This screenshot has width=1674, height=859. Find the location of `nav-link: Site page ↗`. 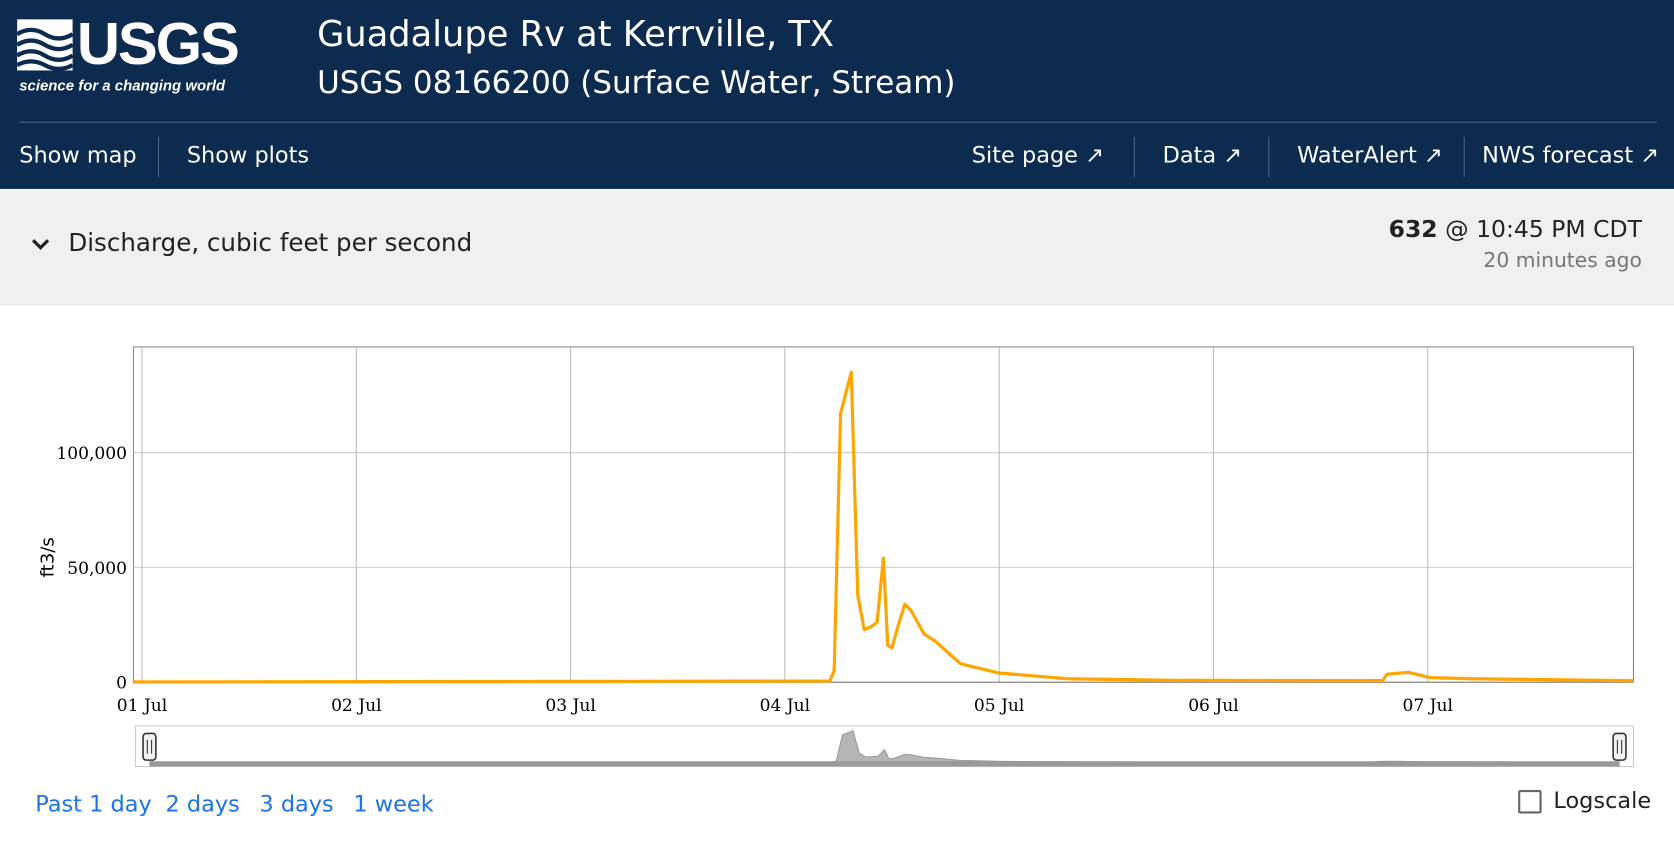

nav-link: Site page ↗ is located at coordinates (1037, 154).